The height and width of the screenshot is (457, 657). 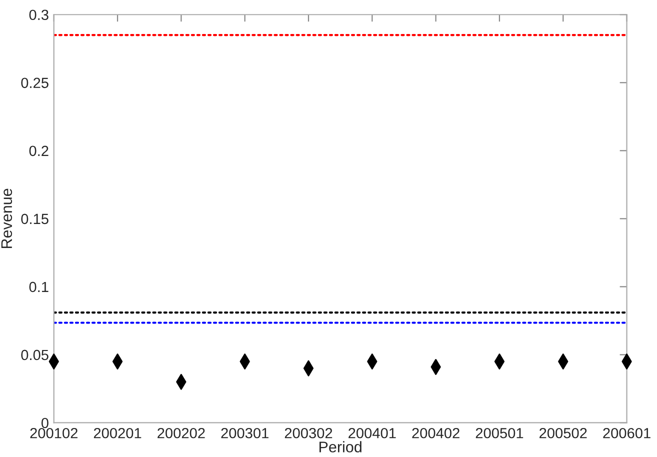 I want to click on x-tick-label: 200102, so click(x=54, y=433).